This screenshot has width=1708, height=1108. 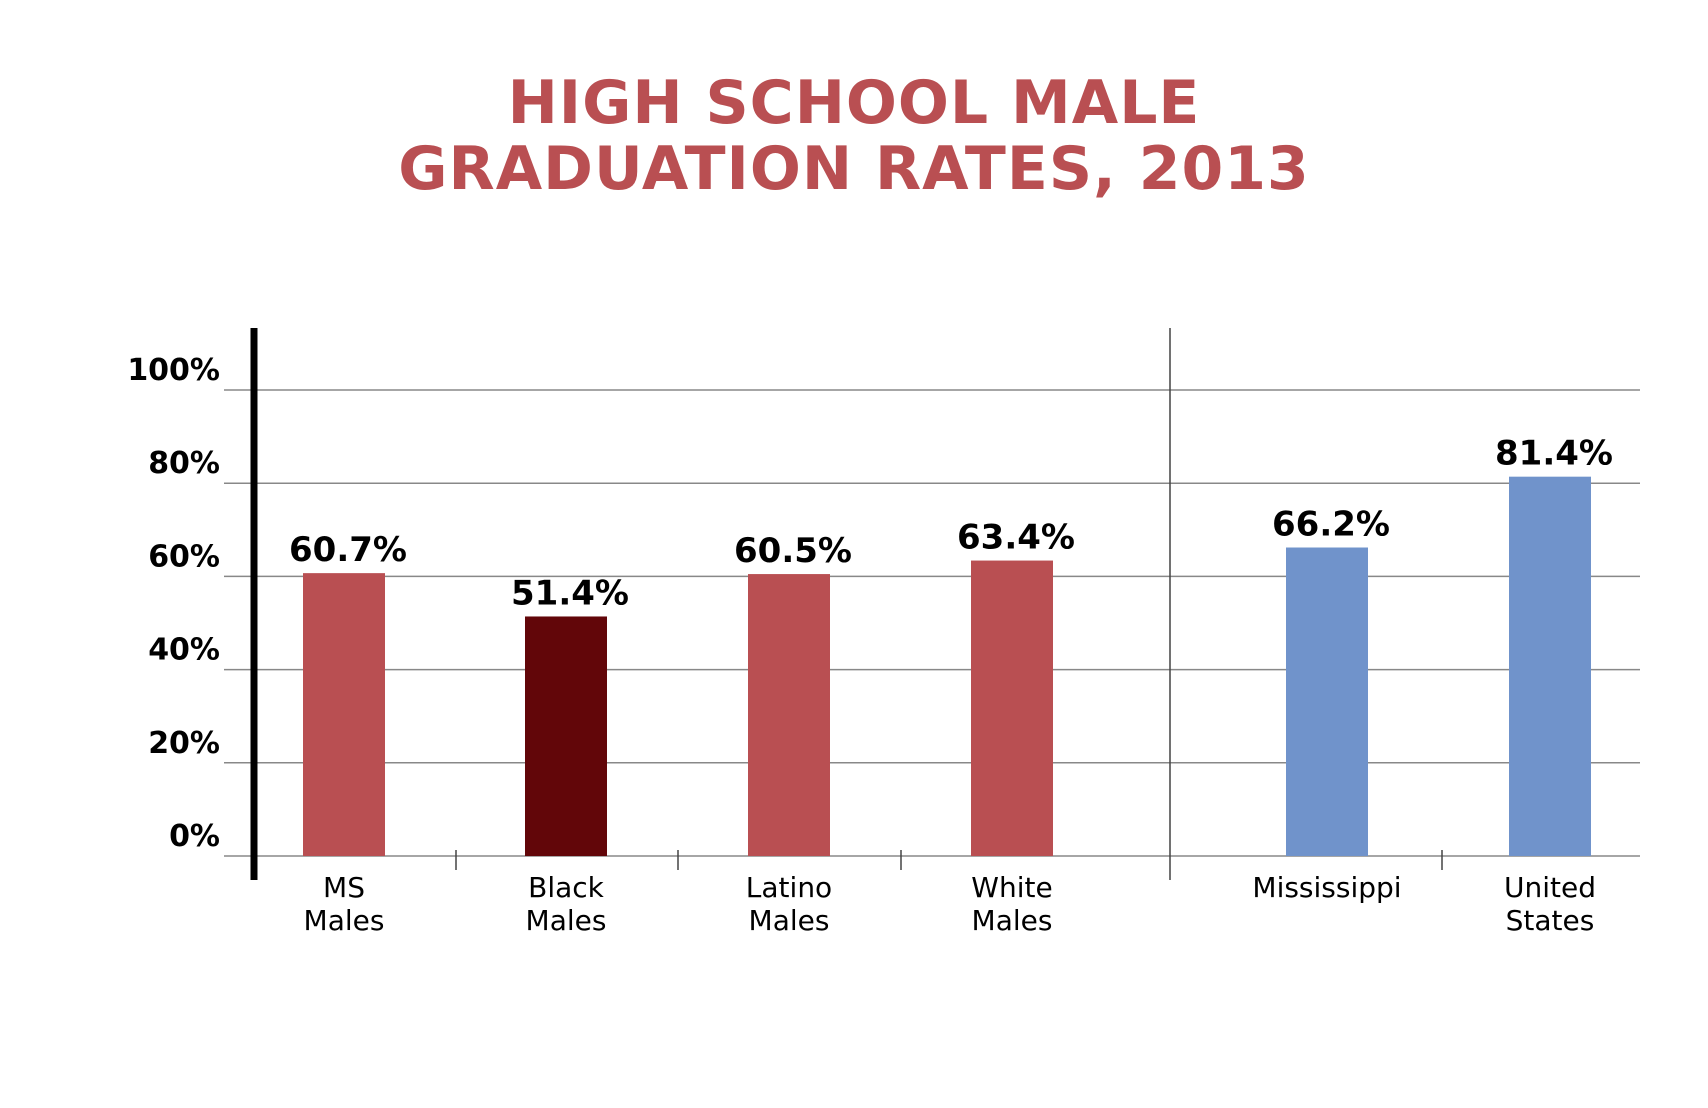 What do you see at coordinates (854, 169) in the screenshot?
I see `chart-title-line-2: GRADUATION RATES, 2013` at bounding box center [854, 169].